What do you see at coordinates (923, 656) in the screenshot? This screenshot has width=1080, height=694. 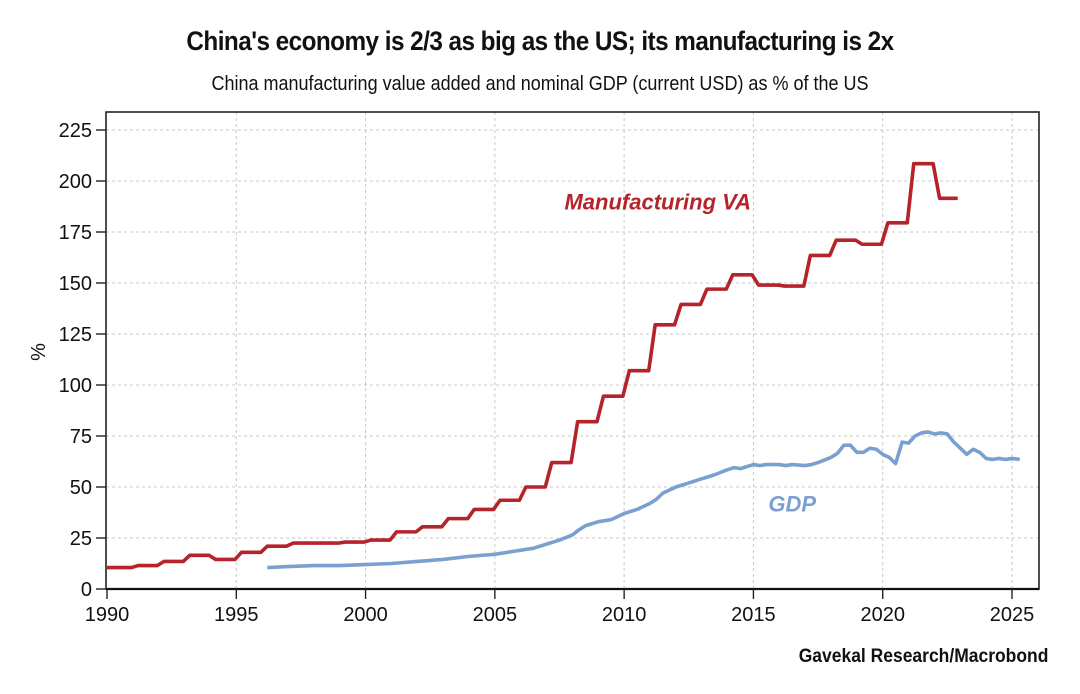 I see `source-credit: Gavekal Research/Macrobond` at bounding box center [923, 656].